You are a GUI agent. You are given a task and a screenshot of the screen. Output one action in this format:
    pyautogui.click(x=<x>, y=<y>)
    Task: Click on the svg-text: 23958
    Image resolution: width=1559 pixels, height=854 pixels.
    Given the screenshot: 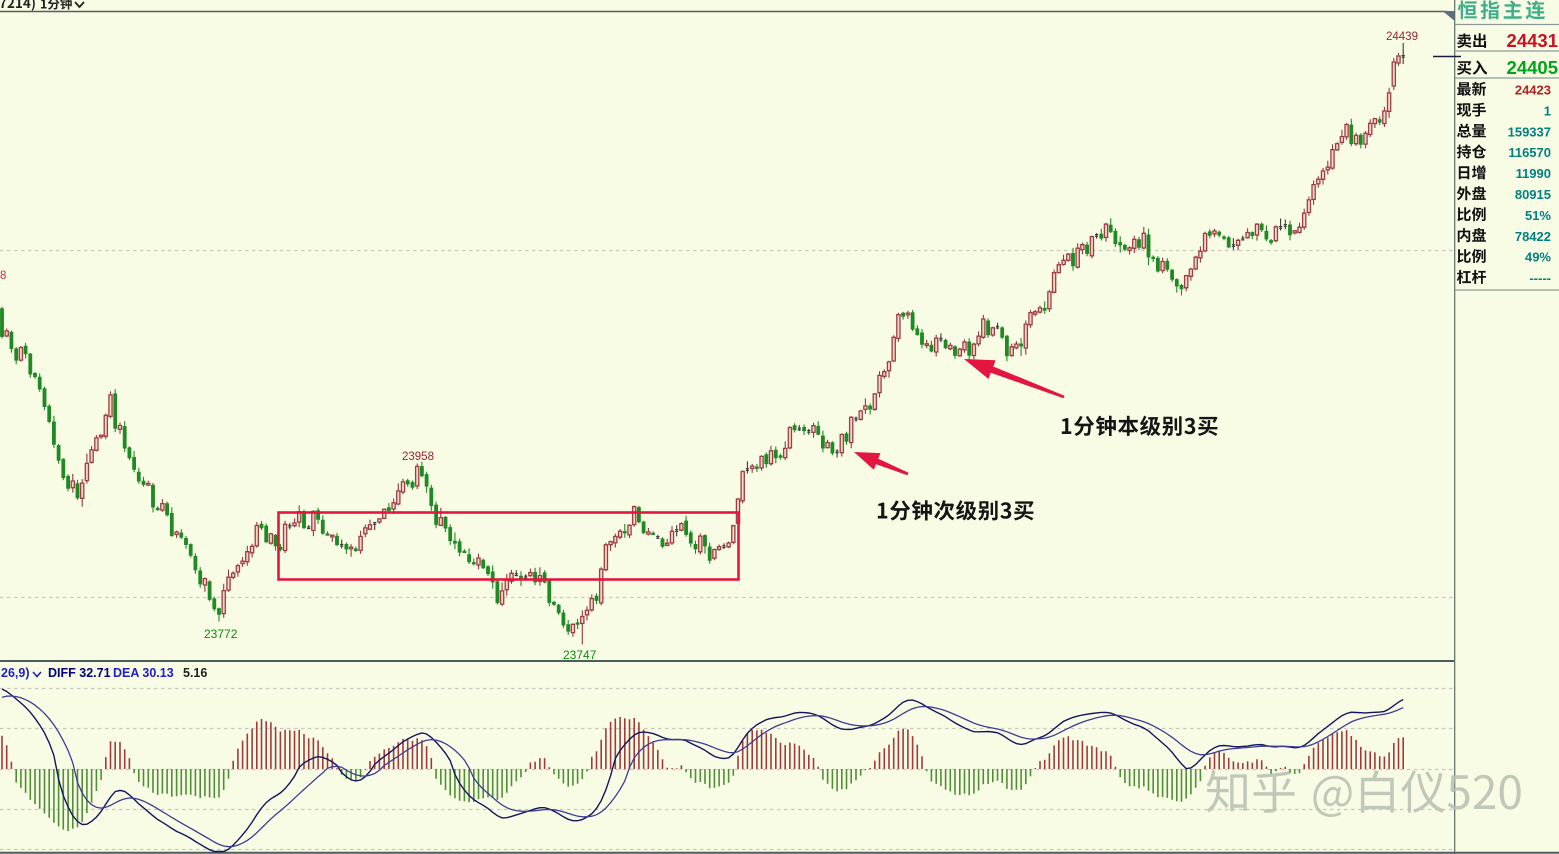 What is the action you would take?
    pyautogui.click(x=418, y=457)
    